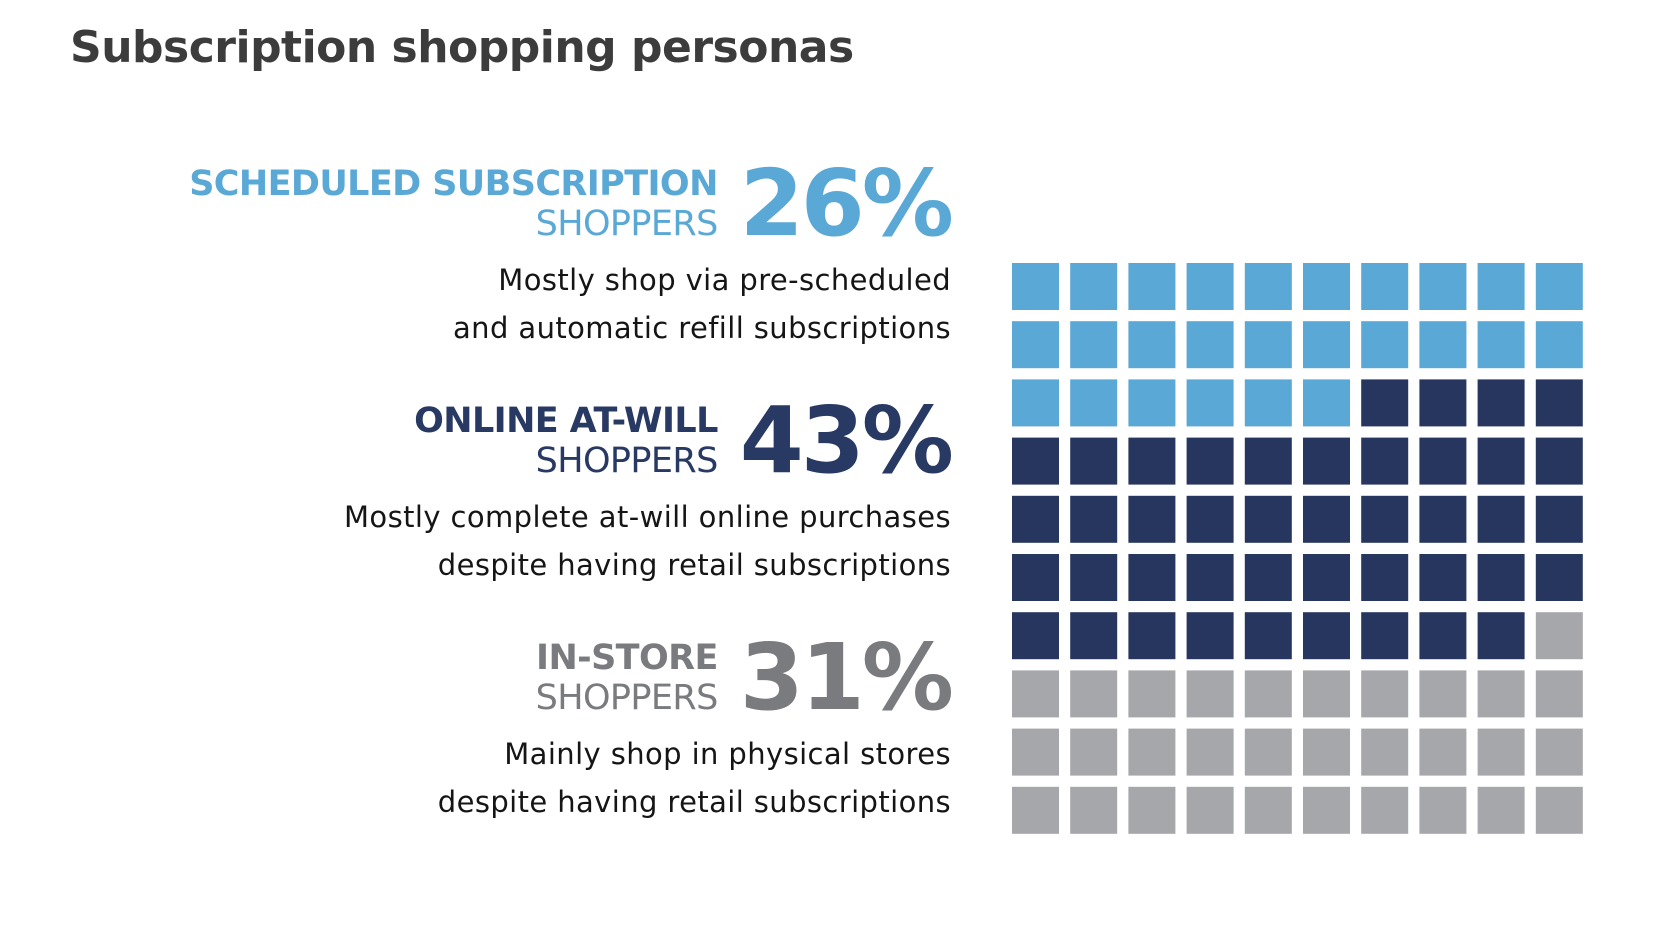 The height and width of the screenshot is (936, 1656). I want to click on persona-percent: 26%, so click(846, 203).